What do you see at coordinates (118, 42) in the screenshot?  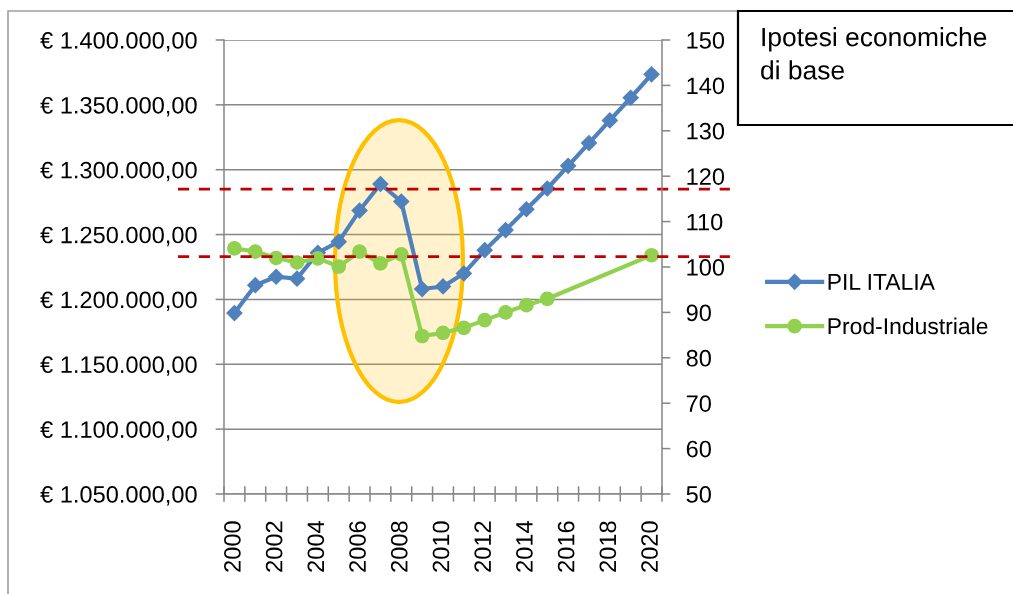 I see `y-tick-label: € 1.400.000,00` at bounding box center [118, 42].